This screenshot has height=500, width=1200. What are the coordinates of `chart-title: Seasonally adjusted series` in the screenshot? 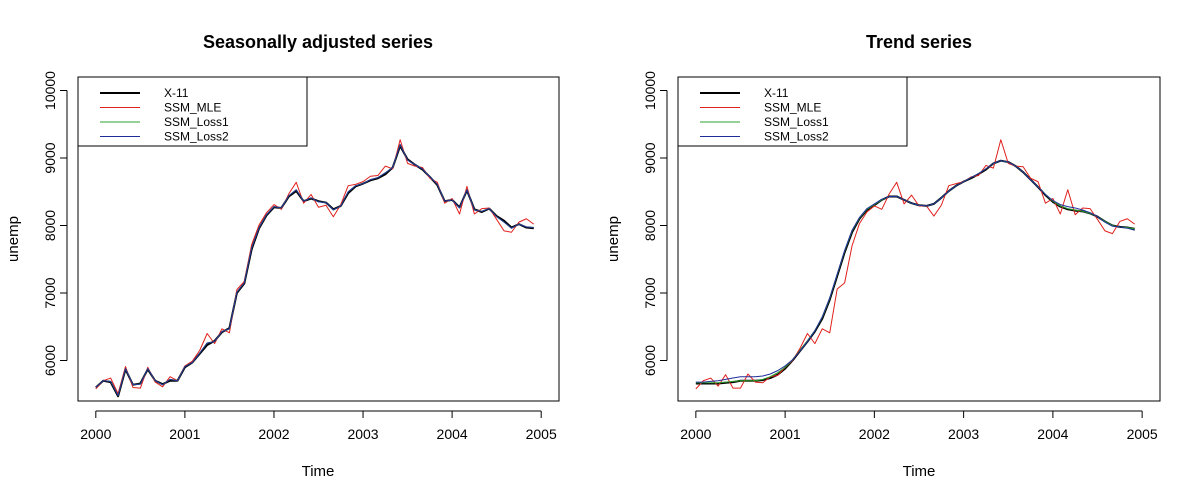 It's located at (318, 42).